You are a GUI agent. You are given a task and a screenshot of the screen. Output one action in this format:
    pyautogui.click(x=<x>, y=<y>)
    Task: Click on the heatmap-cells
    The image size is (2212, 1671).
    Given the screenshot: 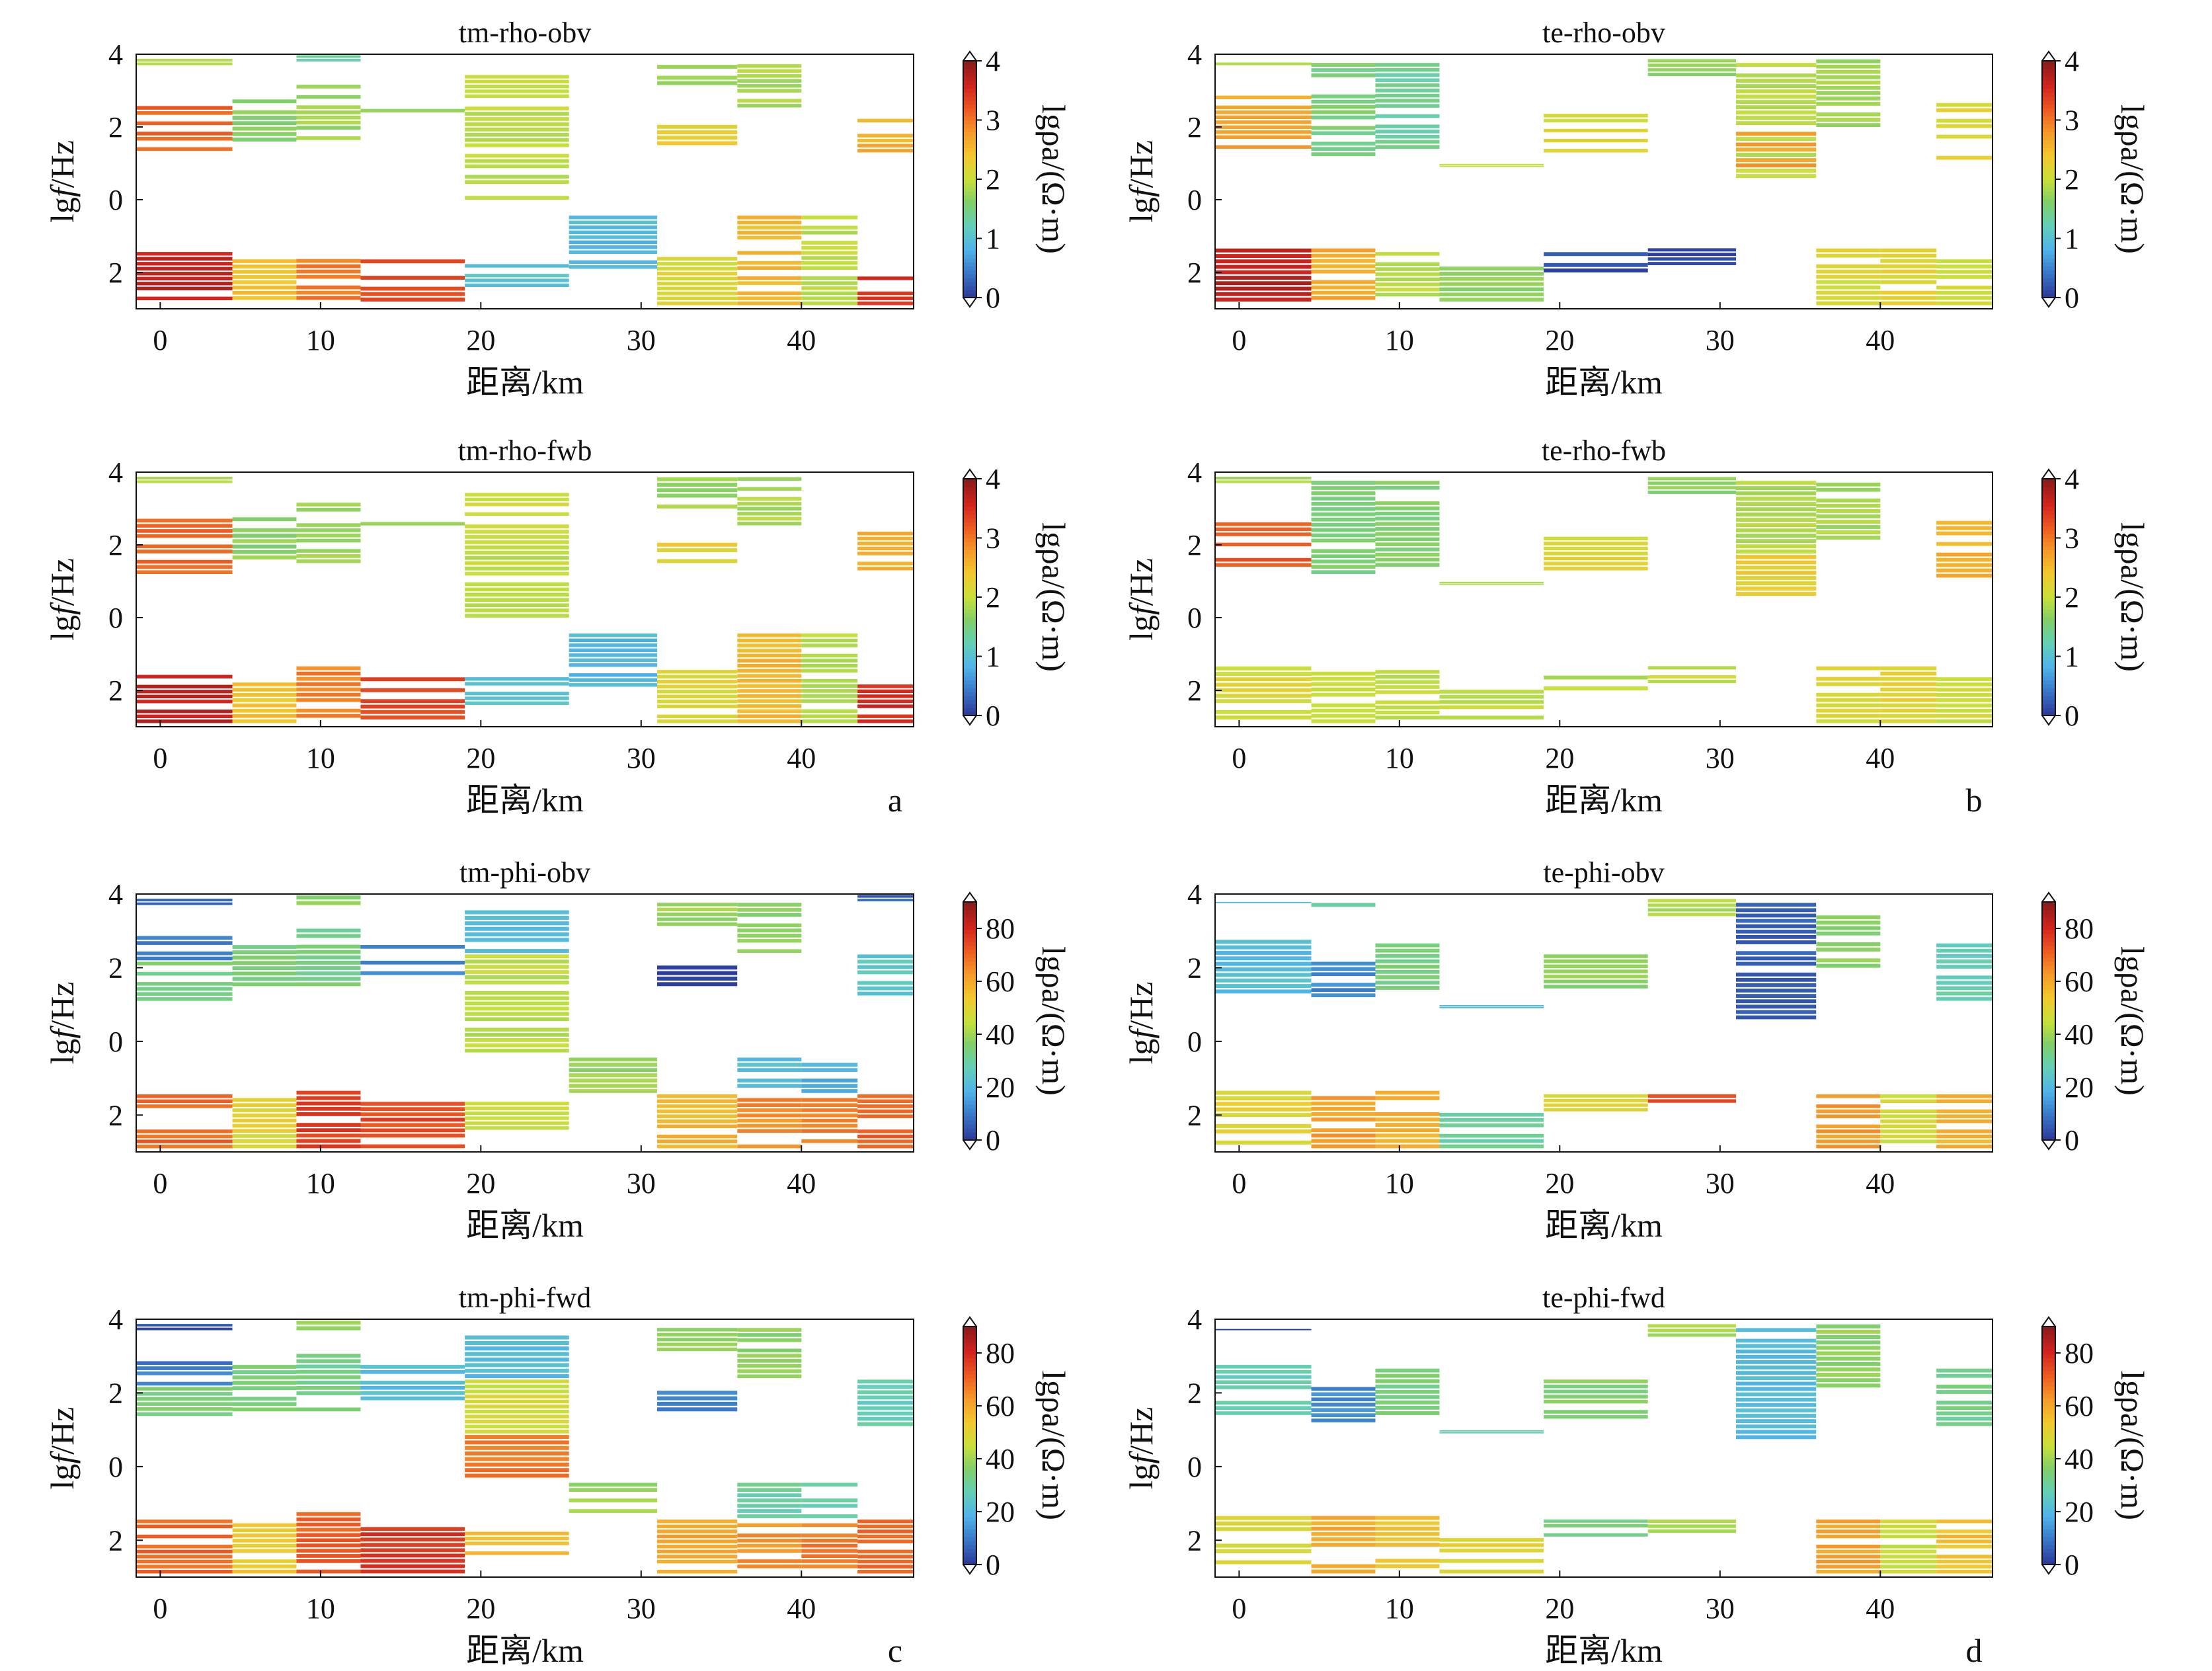 What is the action you would take?
    pyautogui.click(x=525, y=600)
    